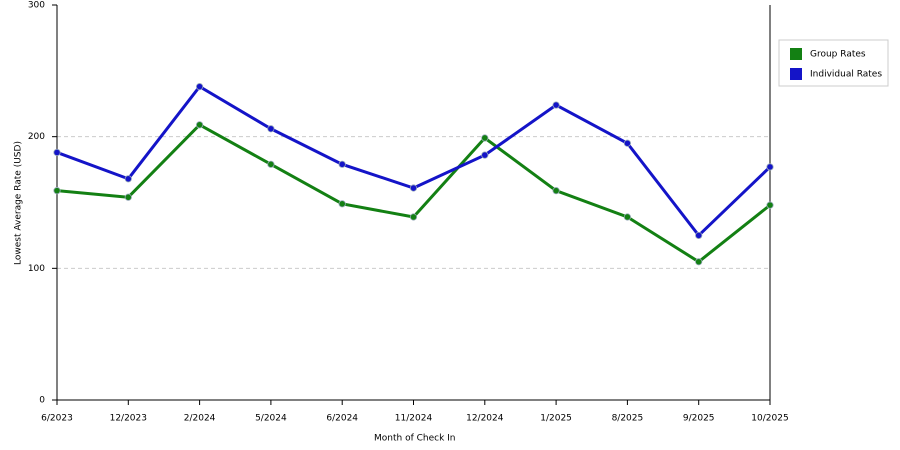  I want to click on x-tick-label: 6/2024, so click(342, 419).